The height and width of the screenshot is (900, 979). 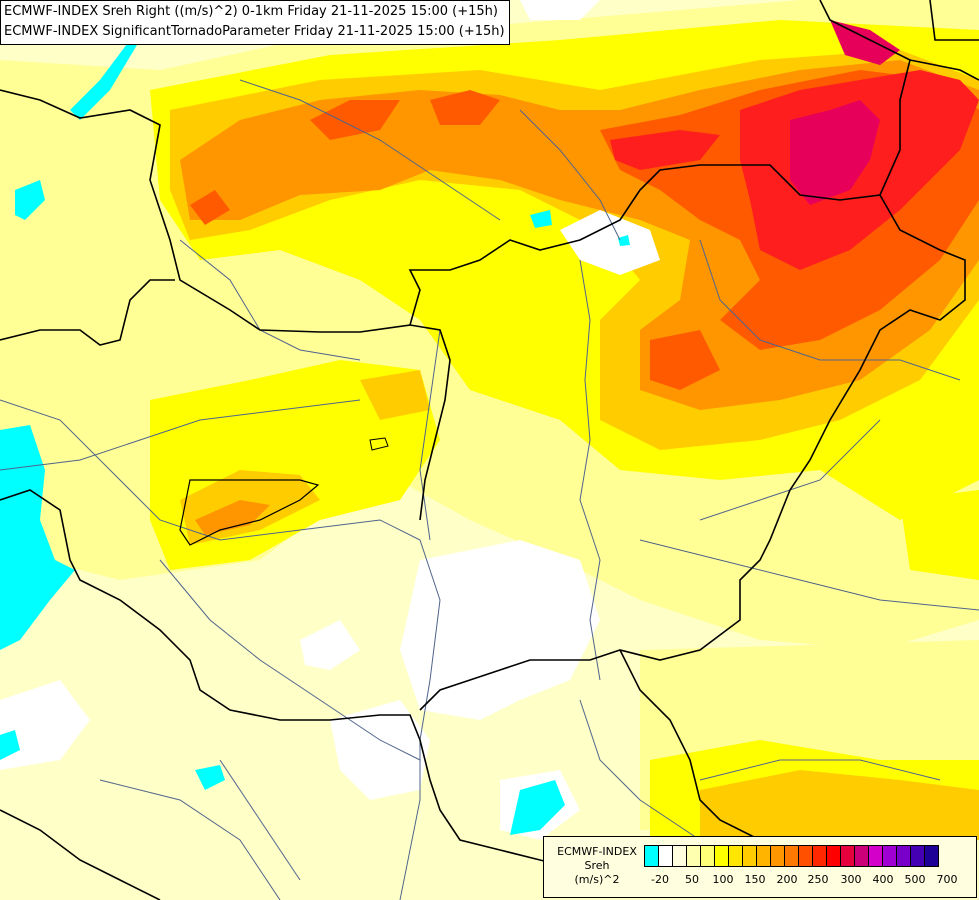 I want to click on legend-color-bar, so click(x=791, y=856).